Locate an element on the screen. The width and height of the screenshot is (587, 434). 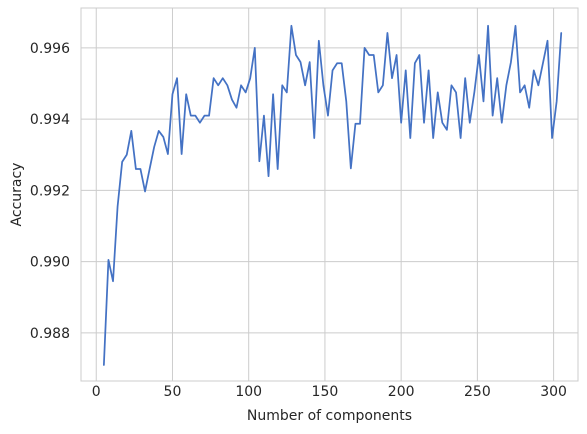
x-tick-labels: 0 50 100 150 200 250 300 is located at coordinates (329, 392).